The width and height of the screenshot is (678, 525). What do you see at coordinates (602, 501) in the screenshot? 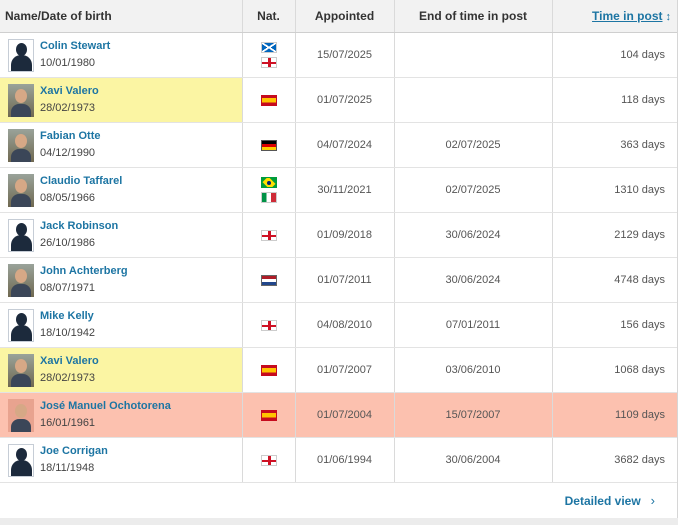
I see `detailed-view-label: Detailed view` at bounding box center [602, 501].